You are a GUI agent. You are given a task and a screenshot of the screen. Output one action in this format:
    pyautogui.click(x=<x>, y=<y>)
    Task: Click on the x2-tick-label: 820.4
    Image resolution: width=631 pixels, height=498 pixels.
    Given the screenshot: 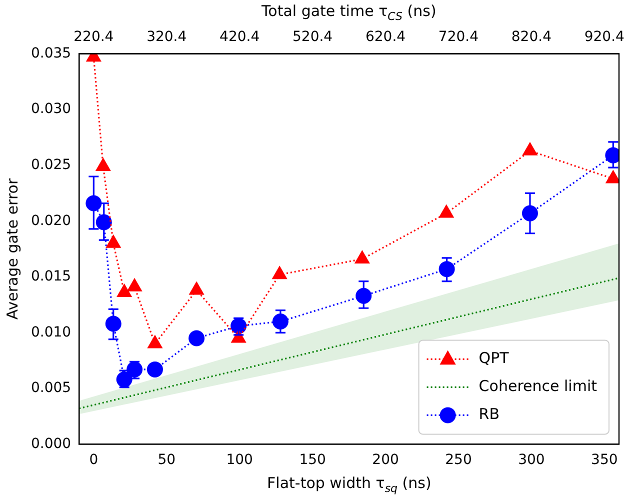 What is the action you would take?
    pyautogui.click(x=531, y=37)
    